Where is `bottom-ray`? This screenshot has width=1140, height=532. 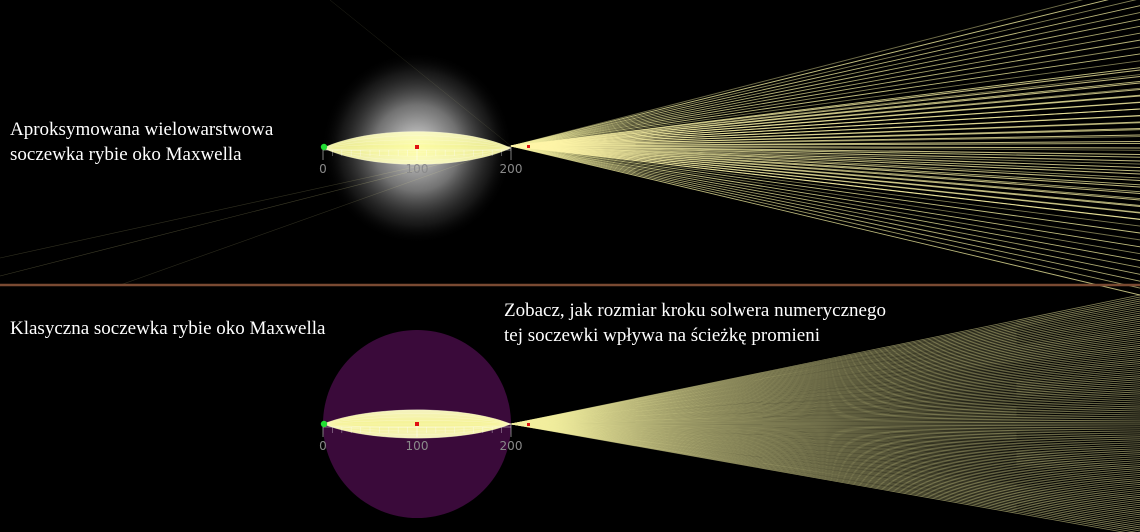
bottom-ray is located at coordinates (818, 477).